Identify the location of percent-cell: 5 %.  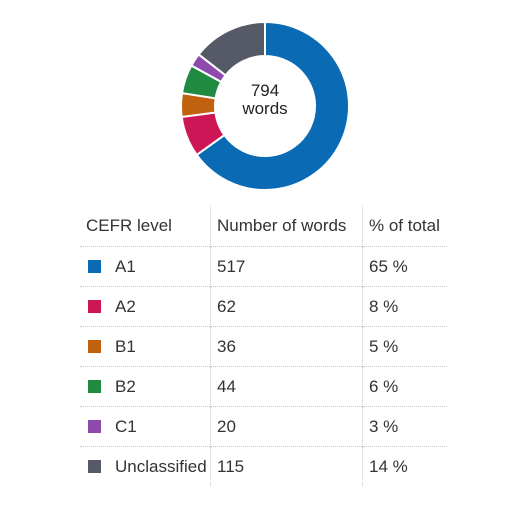
(404, 346).